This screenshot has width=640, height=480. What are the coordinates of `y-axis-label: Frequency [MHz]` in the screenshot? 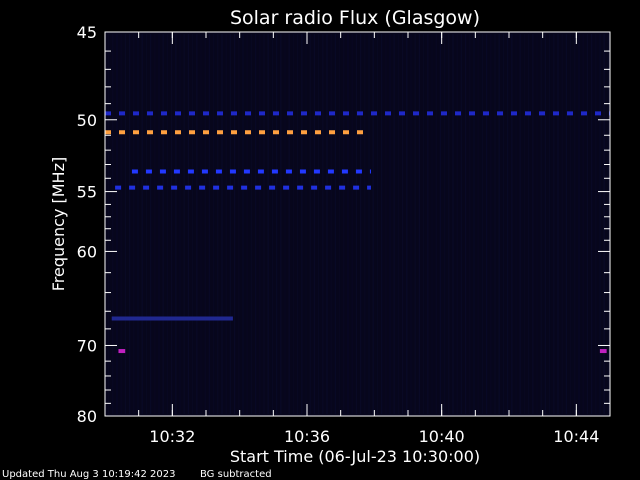 It's located at (58, 224).